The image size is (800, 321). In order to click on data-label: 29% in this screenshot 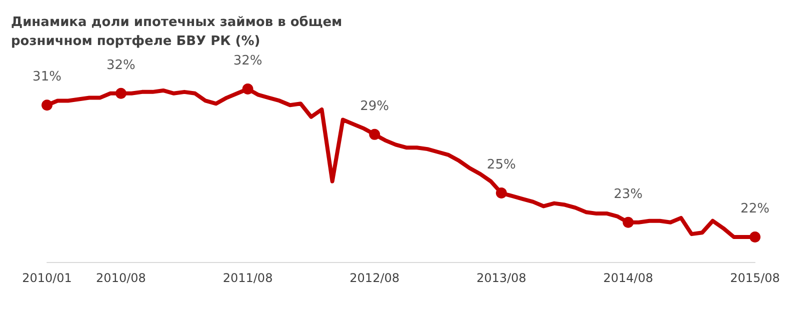, I will do `click(375, 106)`.